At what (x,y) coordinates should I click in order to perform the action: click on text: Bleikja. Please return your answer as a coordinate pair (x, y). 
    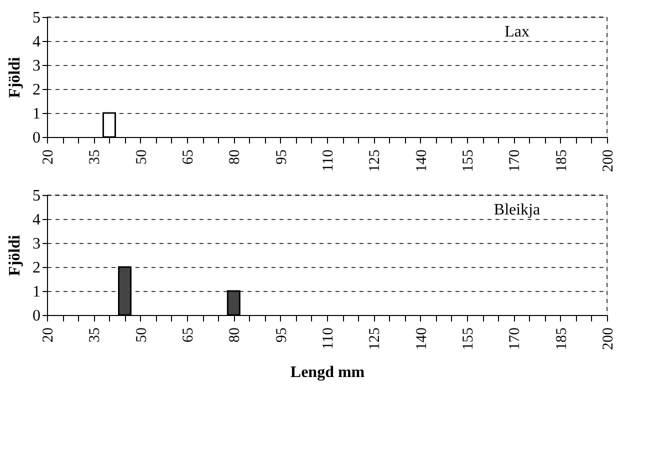
    Looking at the image, I should click on (517, 209).